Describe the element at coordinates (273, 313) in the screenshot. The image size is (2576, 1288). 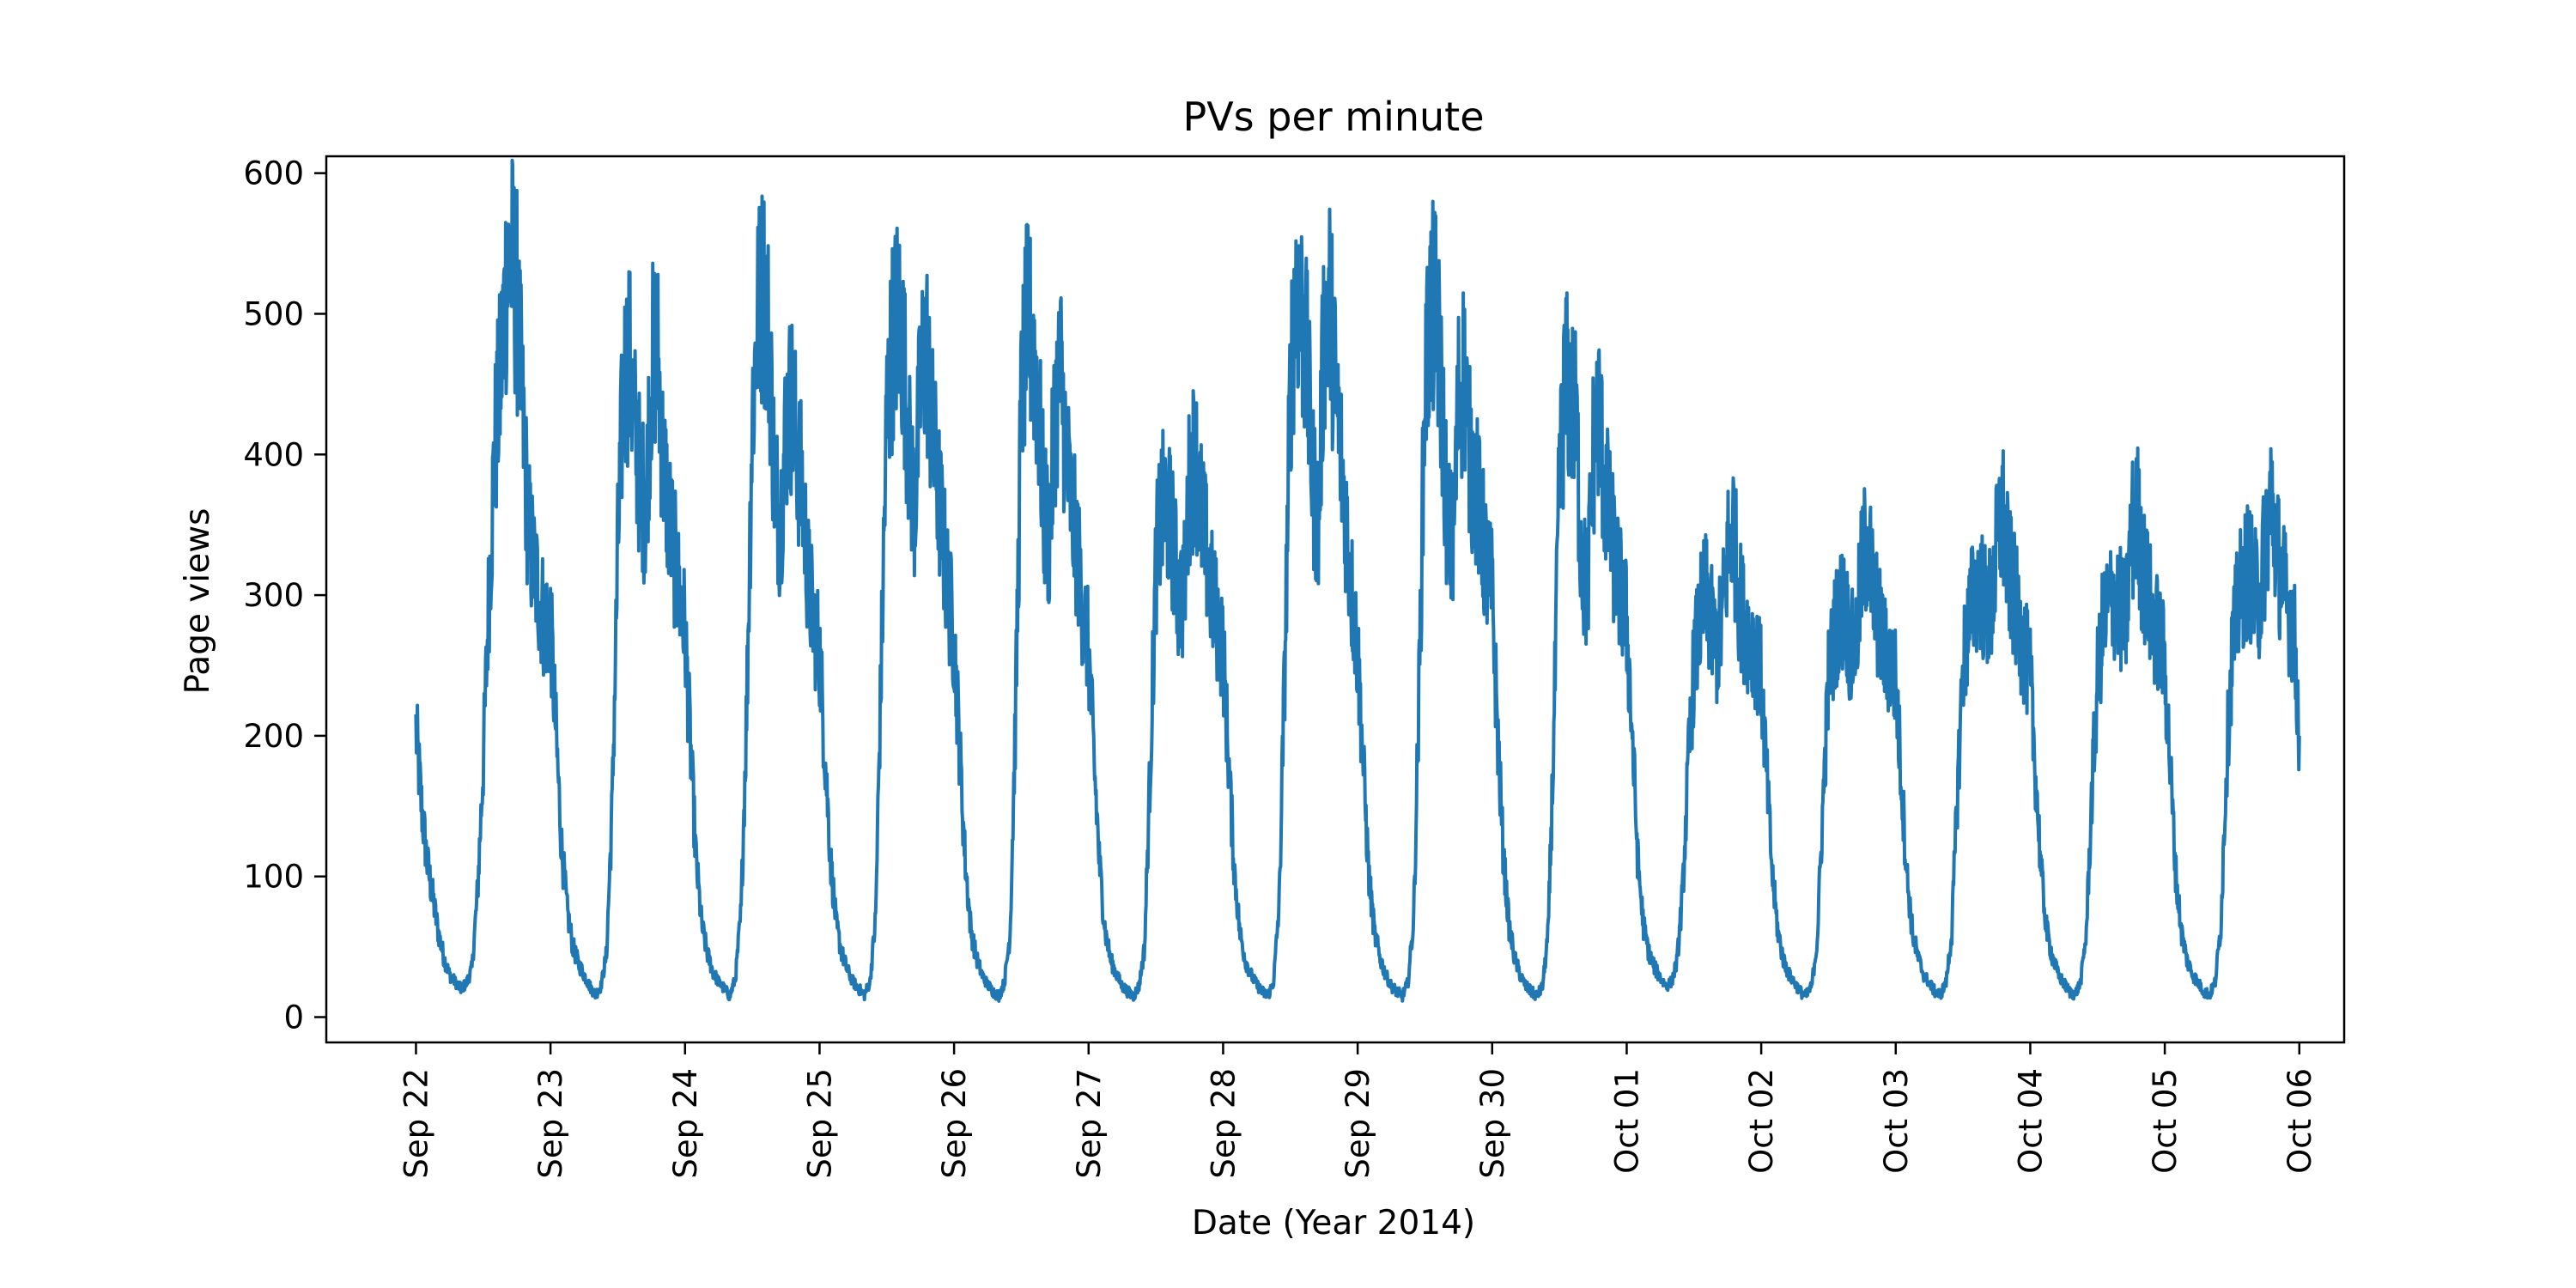
I see `y-tick-label: 500` at that location.